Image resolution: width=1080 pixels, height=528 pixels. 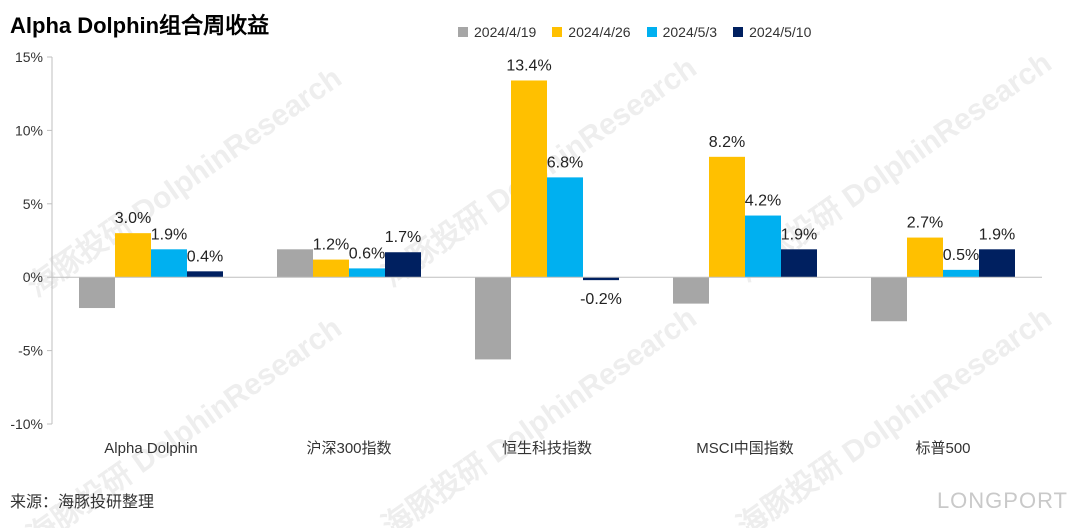 I want to click on data-label: 0.6%, so click(x=367, y=253).